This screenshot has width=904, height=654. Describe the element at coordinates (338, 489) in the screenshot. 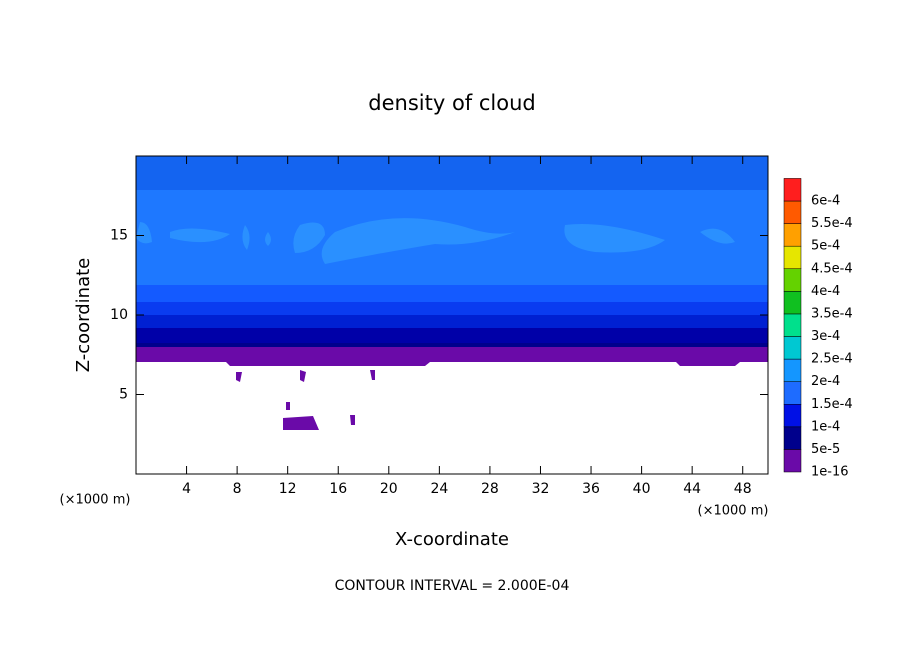

I see `x-tick-label: 16` at that location.